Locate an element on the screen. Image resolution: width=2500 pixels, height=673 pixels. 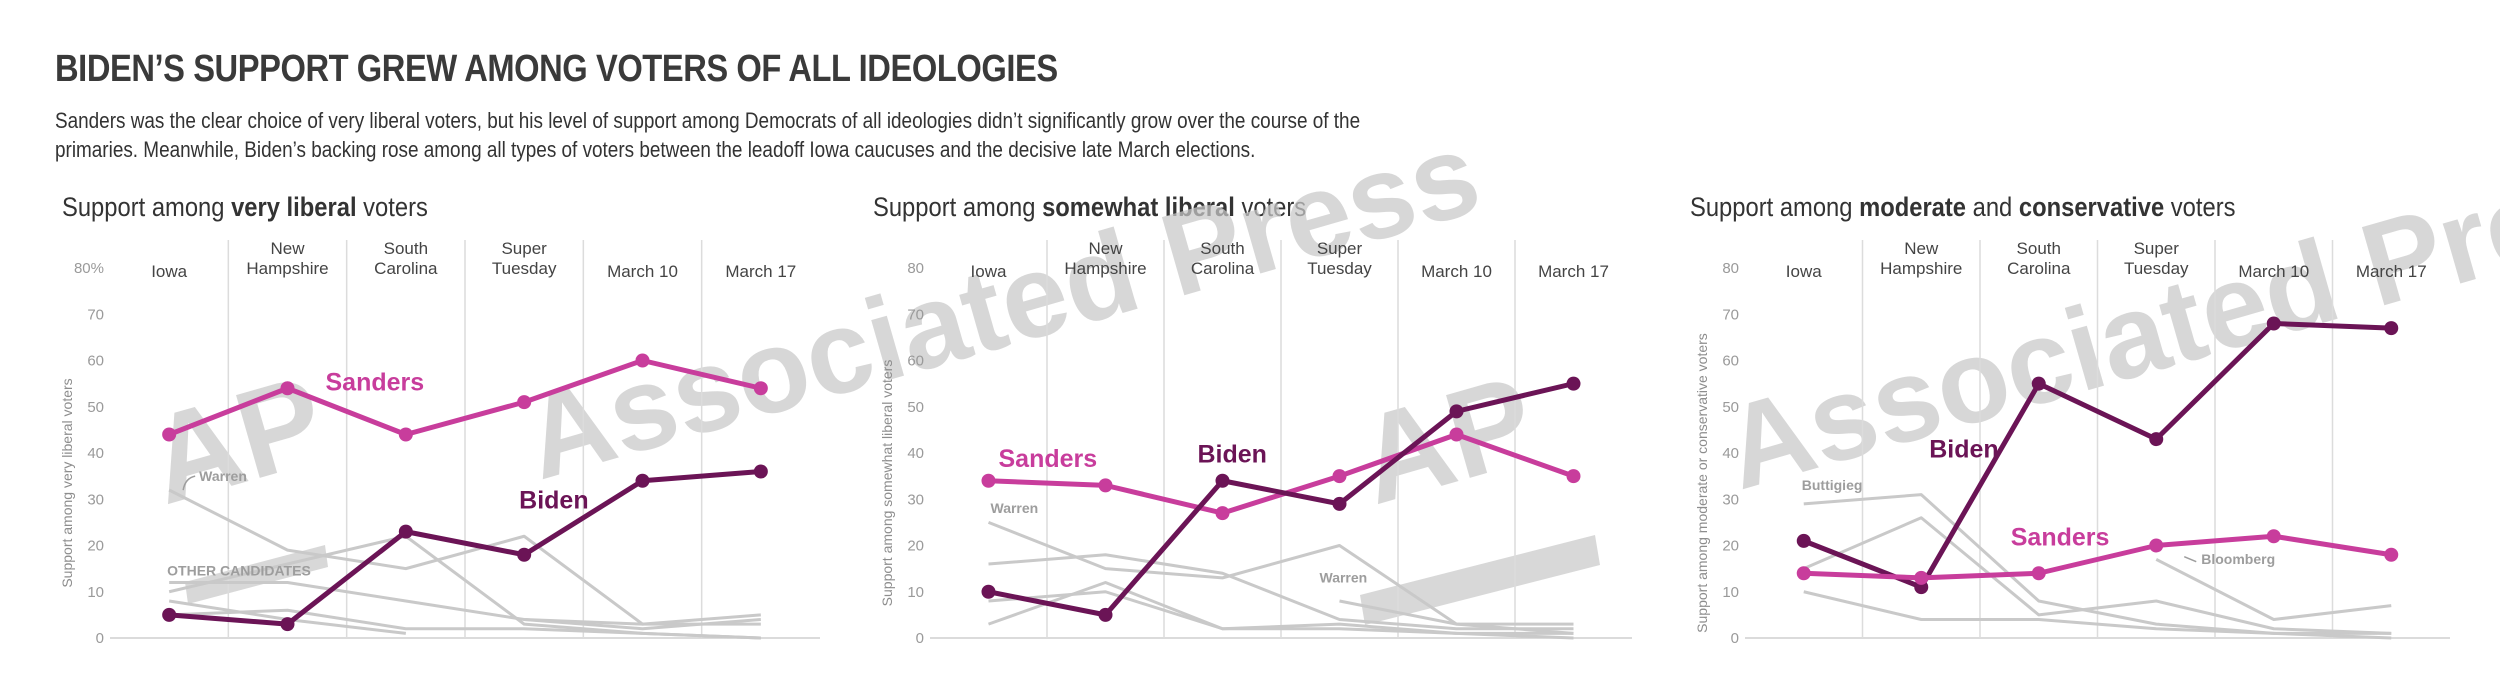
panel-title-somewhat-liberal: Support among somewhat liberal voters is located at coordinates (1090, 207).